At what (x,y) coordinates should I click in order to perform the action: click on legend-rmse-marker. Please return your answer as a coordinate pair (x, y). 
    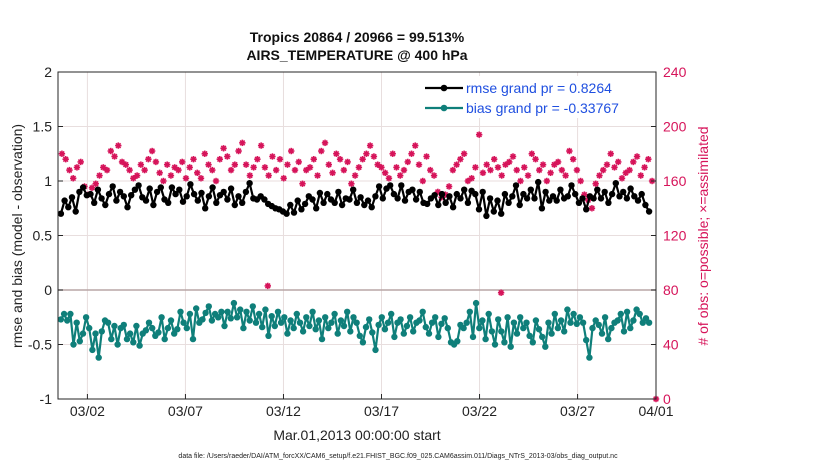
    Looking at the image, I should click on (444, 88).